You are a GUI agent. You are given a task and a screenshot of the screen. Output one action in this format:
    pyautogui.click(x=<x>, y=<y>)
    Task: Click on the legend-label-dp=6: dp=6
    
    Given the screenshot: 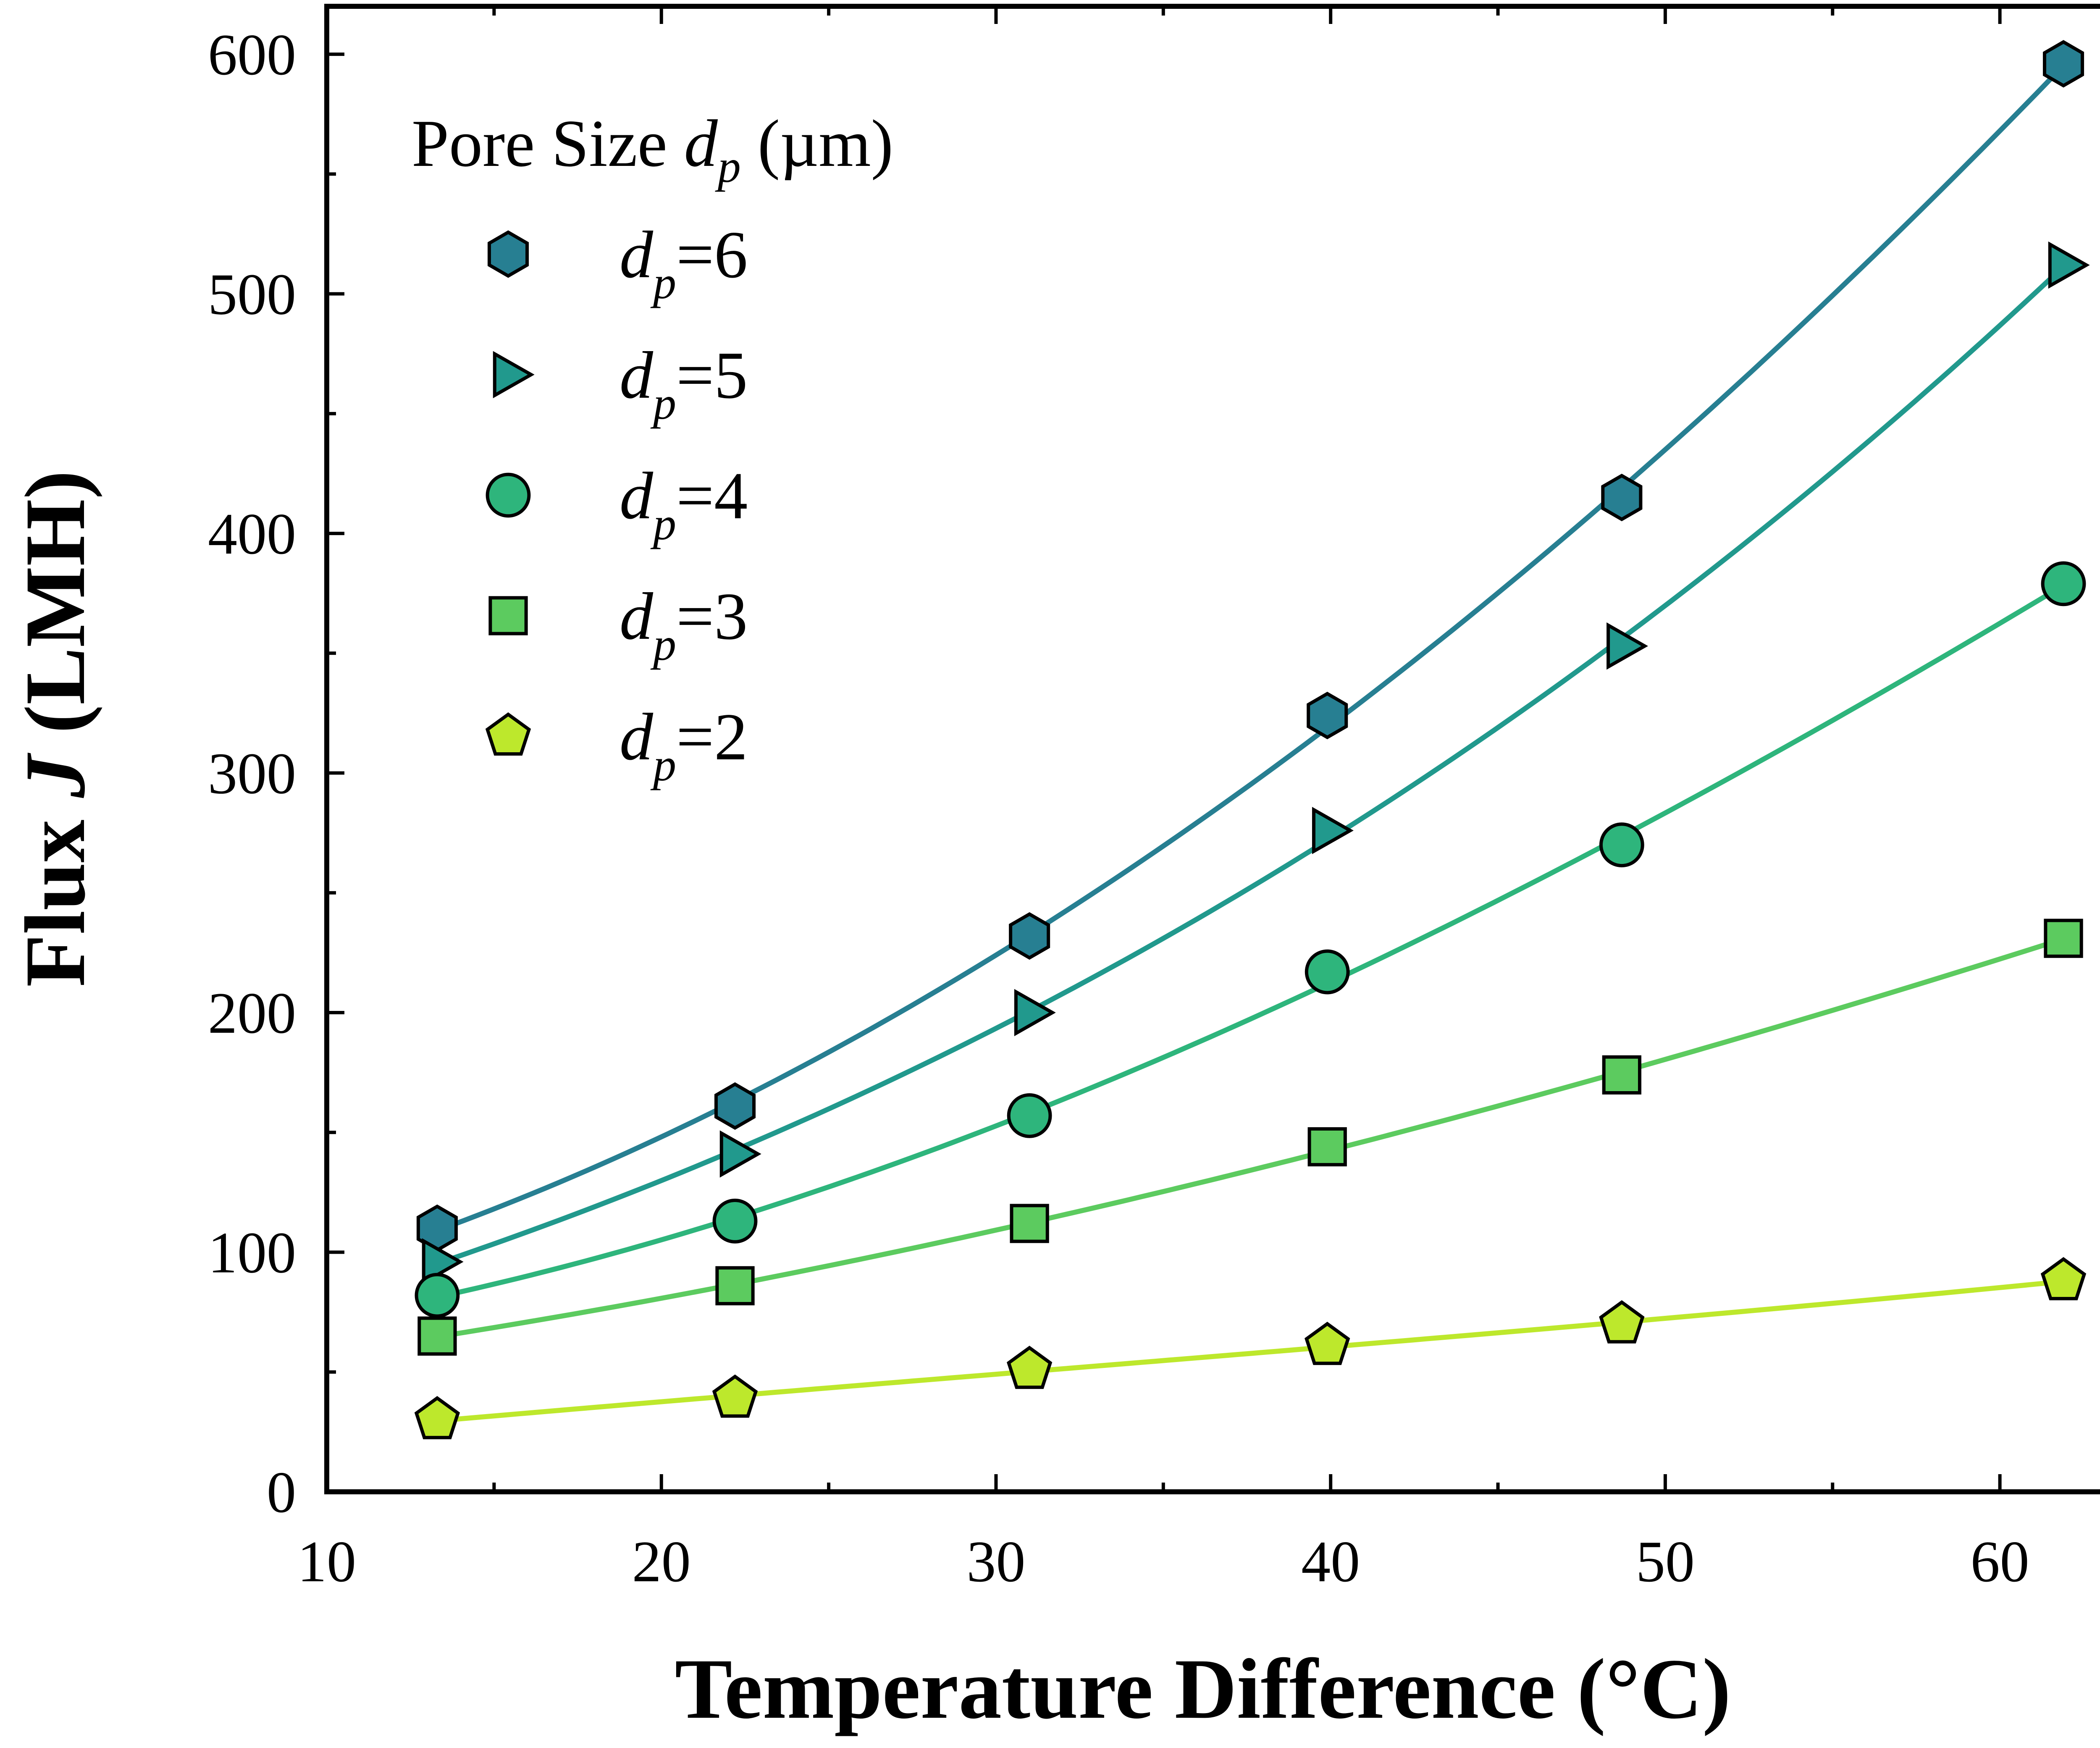 What is the action you would take?
    pyautogui.click(x=684, y=262)
    